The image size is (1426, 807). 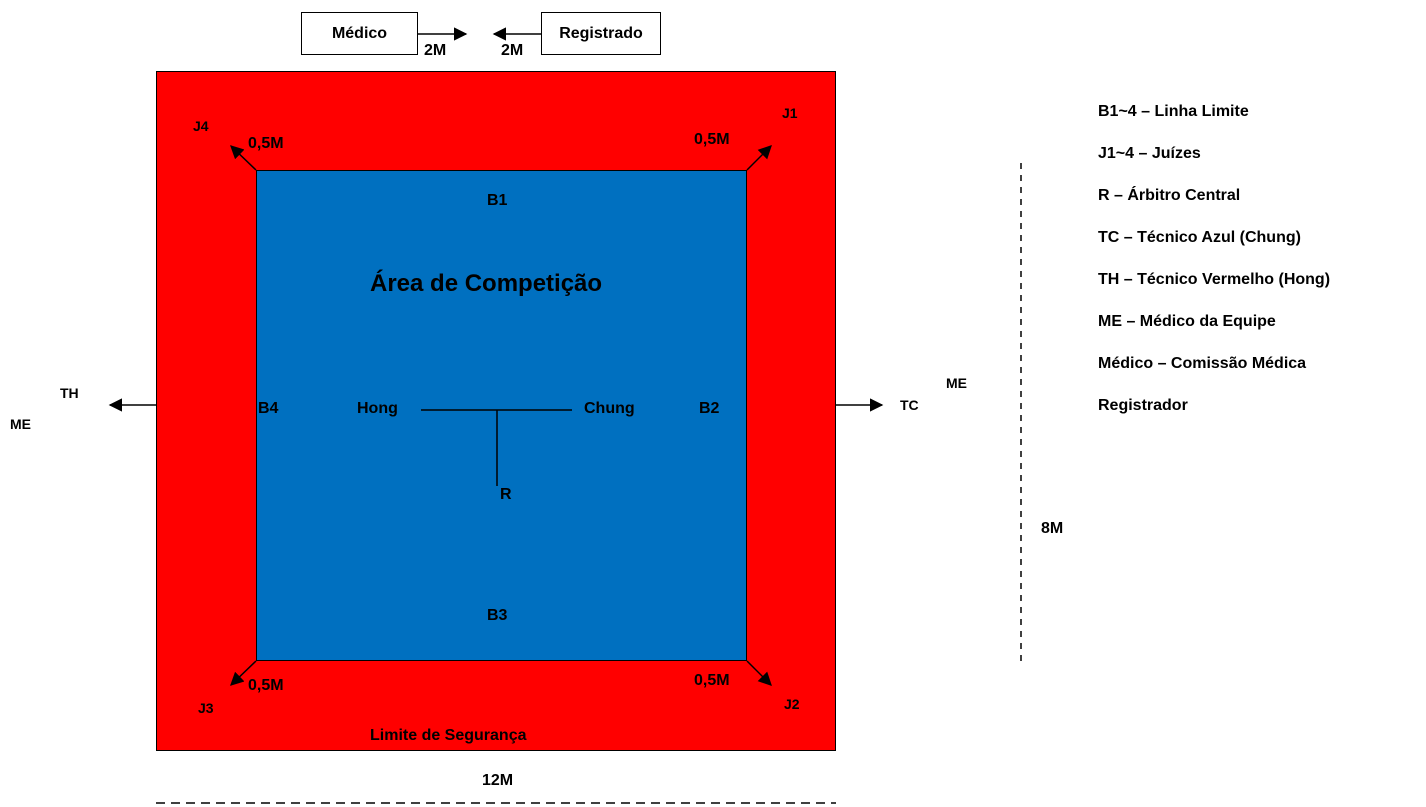 What do you see at coordinates (1143, 405) in the screenshot?
I see `legend-item: Registrador` at bounding box center [1143, 405].